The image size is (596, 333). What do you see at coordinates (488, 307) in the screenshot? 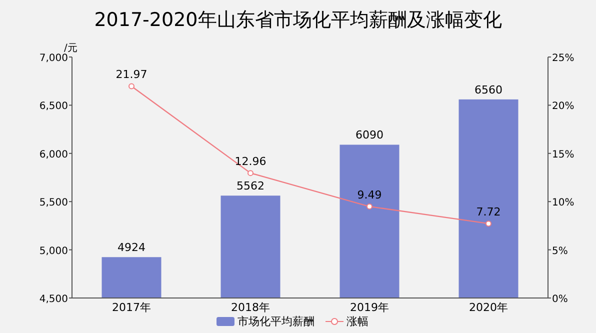
I see `x-tick-label: 2020年` at bounding box center [488, 307].